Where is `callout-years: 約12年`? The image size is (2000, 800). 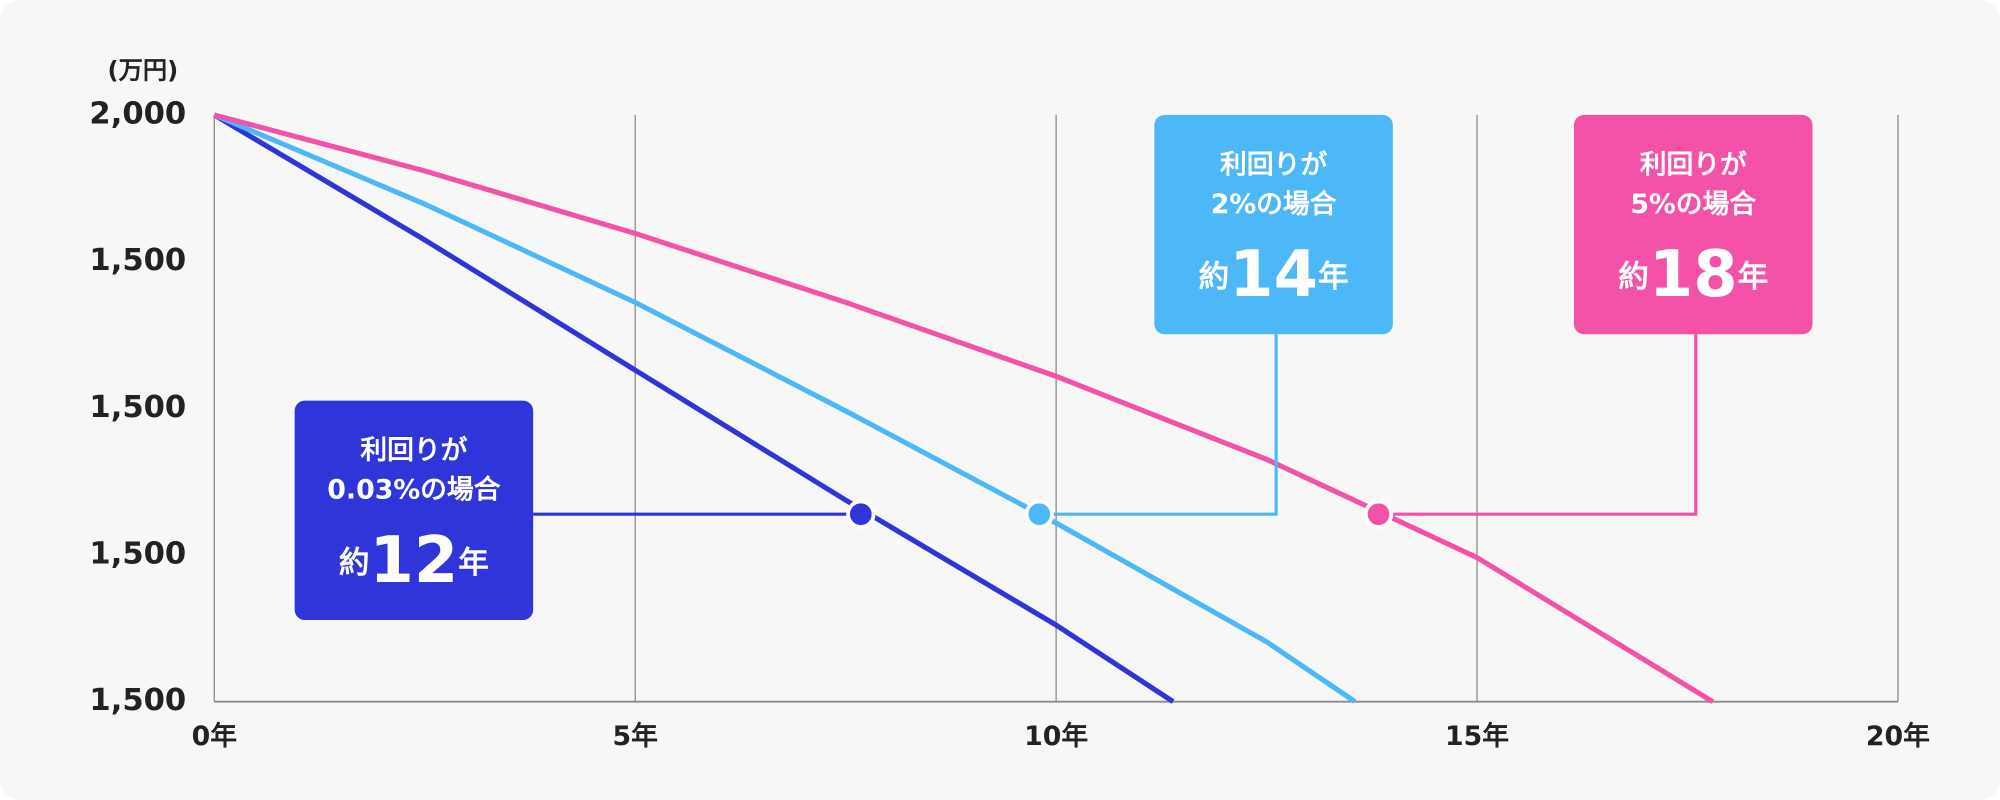
callout-years: 約12年 is located at coordinates (414, 560).